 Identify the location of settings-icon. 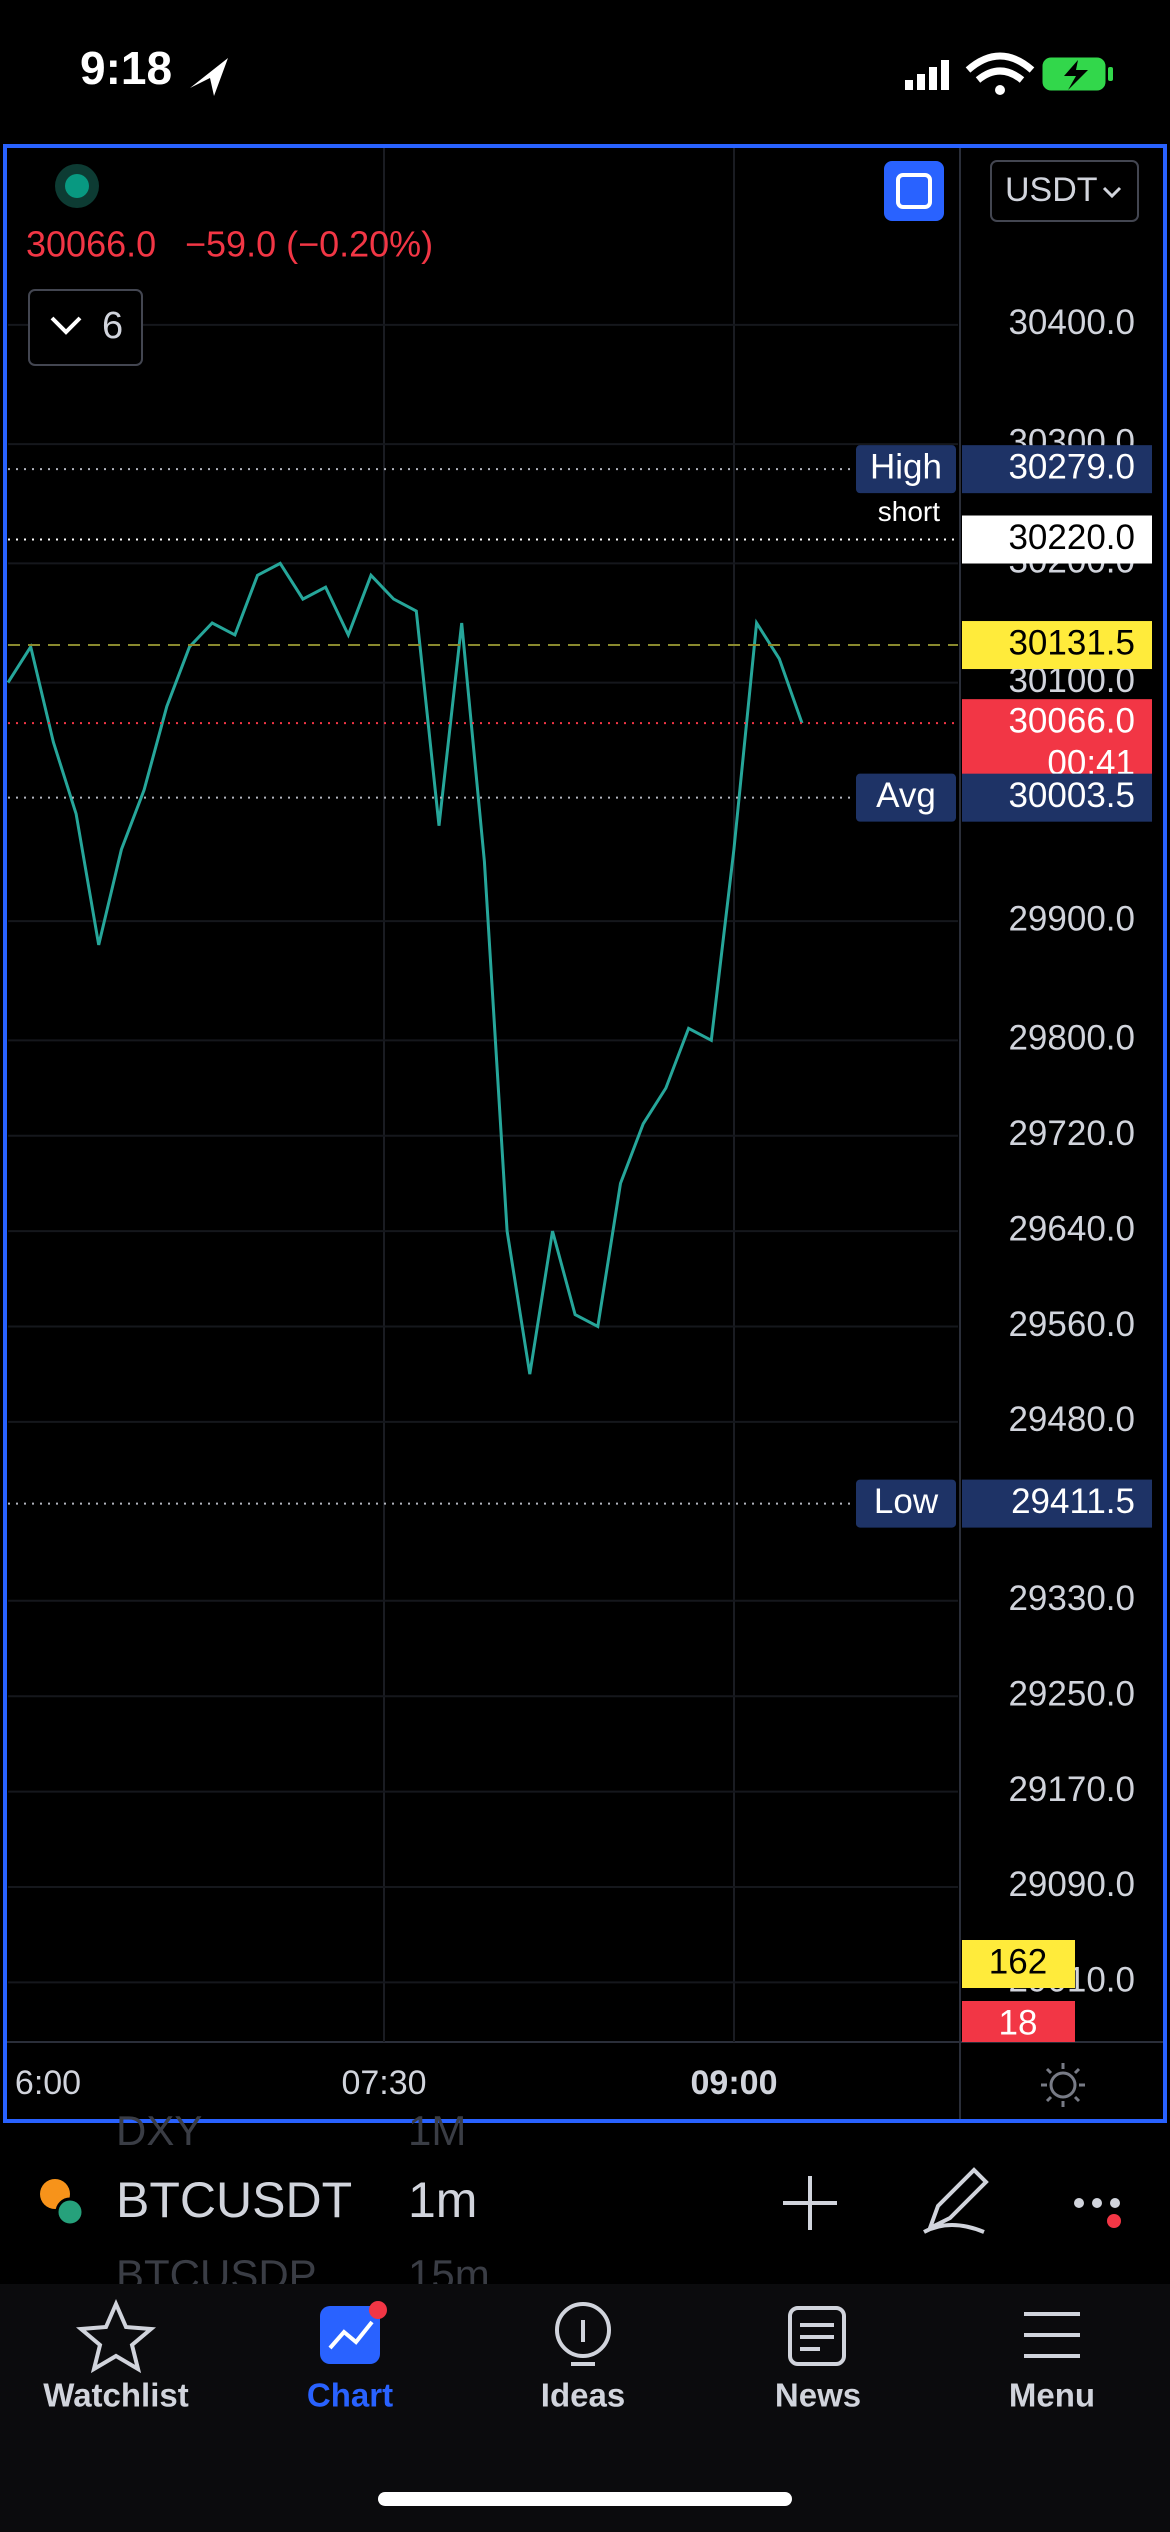
(1063, 2085).